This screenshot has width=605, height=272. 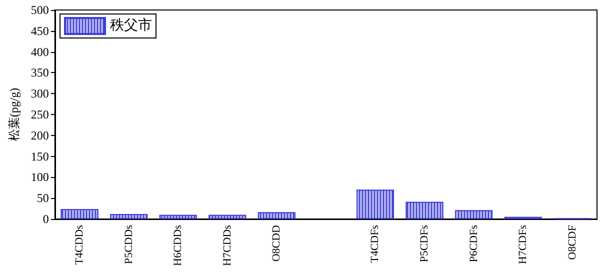 What do you see at coordinates (39, 51) in the screenshot?
I see `y-tick-label: 400` at bounding box center [39, 51].